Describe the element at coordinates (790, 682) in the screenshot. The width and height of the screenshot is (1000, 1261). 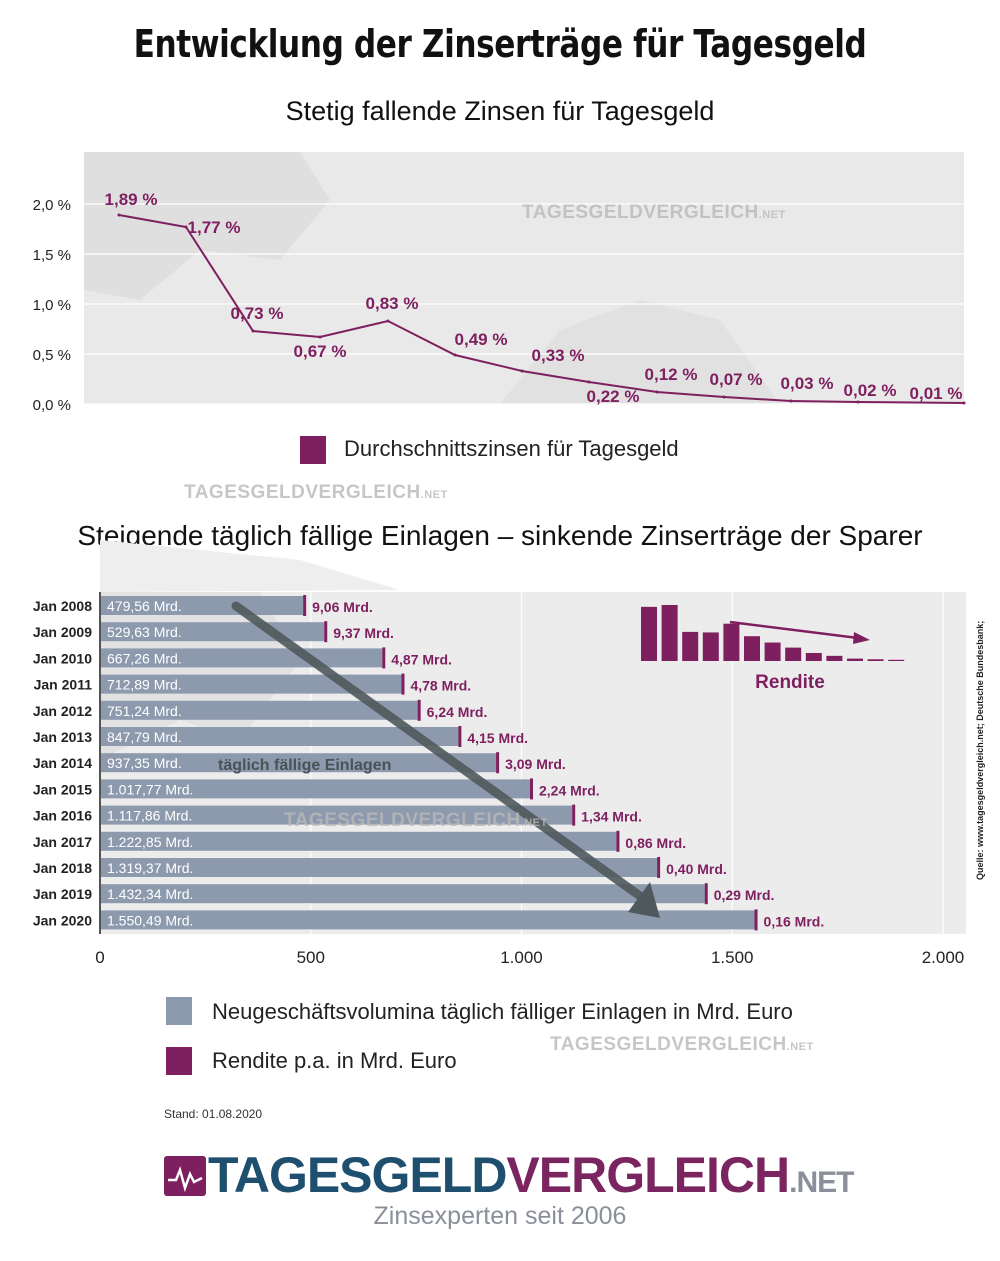
I see `inset-label: Rendite` at that location.